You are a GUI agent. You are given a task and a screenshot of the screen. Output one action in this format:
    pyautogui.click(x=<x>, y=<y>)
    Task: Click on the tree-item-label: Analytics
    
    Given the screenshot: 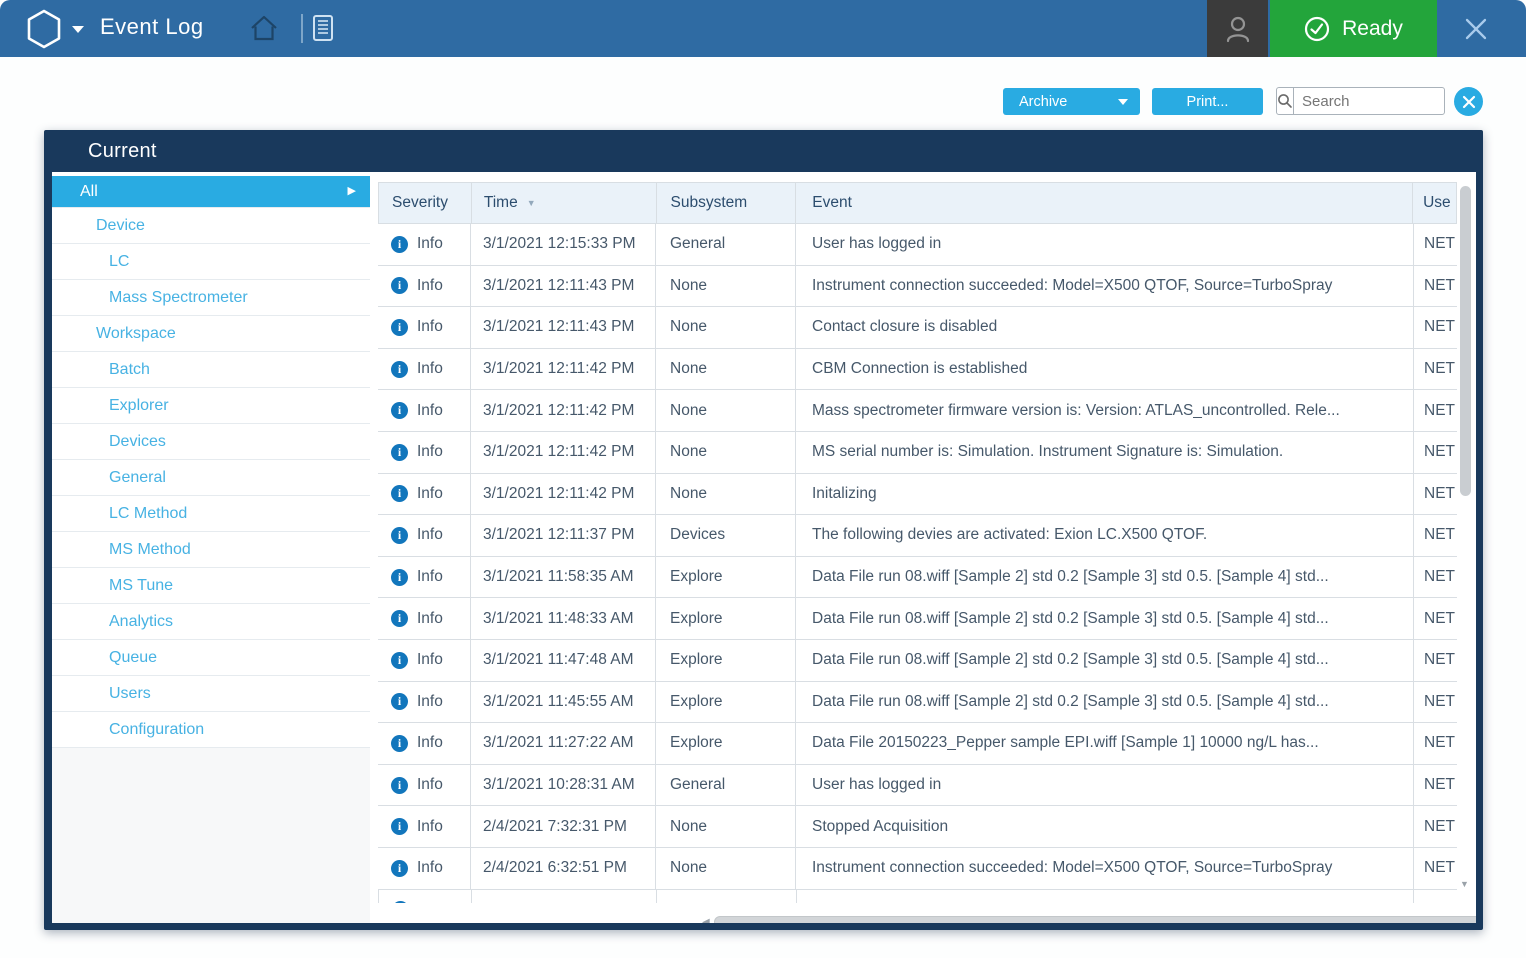 What is the action you would take?
    pyautogui.click(x=141, y=621)
    